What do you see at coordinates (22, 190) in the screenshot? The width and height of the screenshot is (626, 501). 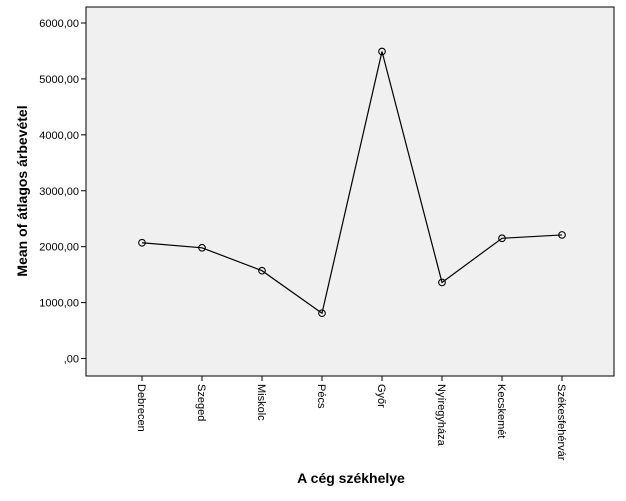 I see `y-axis-title: Mean of átlagos árbevétel` at bounding box center [22, 190].